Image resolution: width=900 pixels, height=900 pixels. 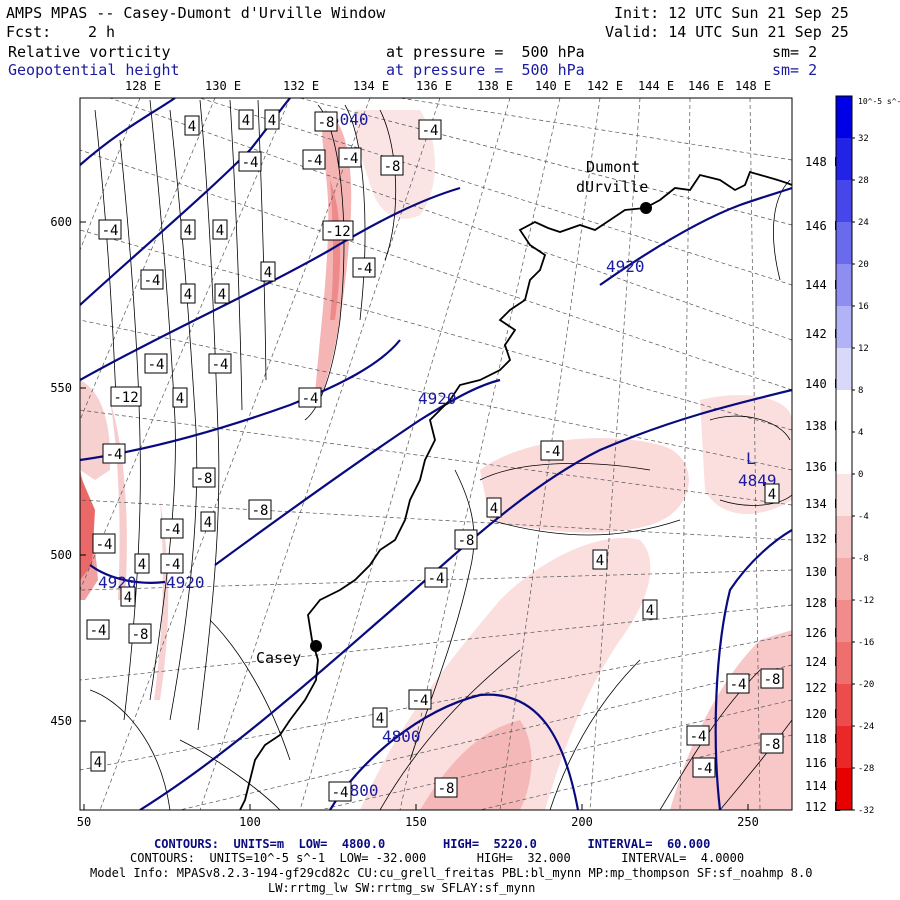 I want to click on colorbar-label: -8, so click(x=863, y=559).